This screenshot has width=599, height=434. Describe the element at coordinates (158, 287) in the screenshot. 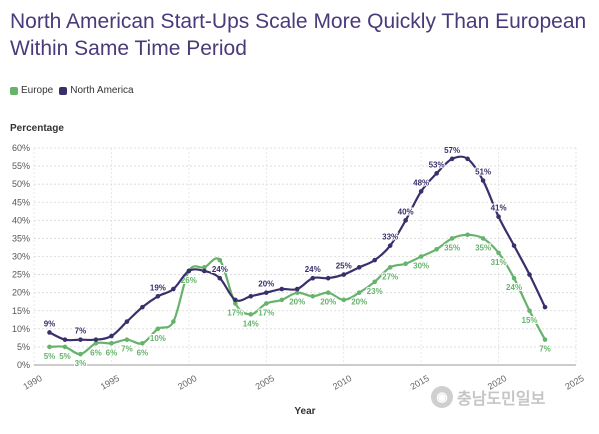

I see `data-label-north-america: 19%` at that location.